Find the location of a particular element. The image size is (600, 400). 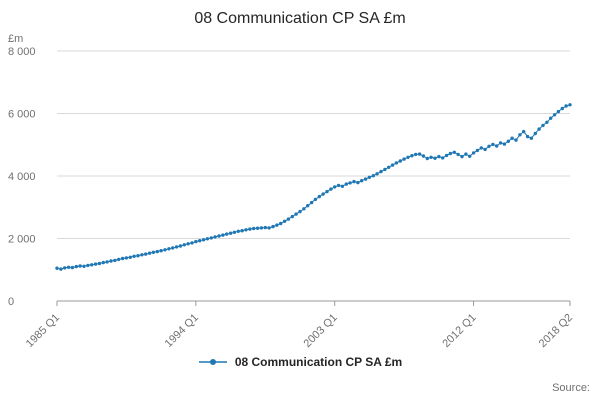

legend: 08 Communication CP SA £m is located at coordinates (300, 362).